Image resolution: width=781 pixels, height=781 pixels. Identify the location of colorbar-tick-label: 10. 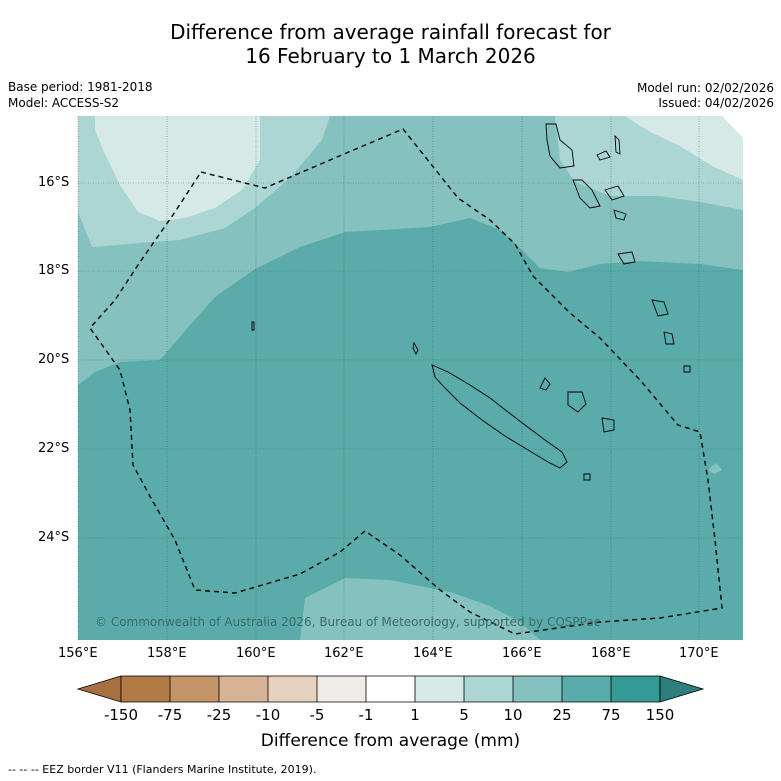
(513, 715).